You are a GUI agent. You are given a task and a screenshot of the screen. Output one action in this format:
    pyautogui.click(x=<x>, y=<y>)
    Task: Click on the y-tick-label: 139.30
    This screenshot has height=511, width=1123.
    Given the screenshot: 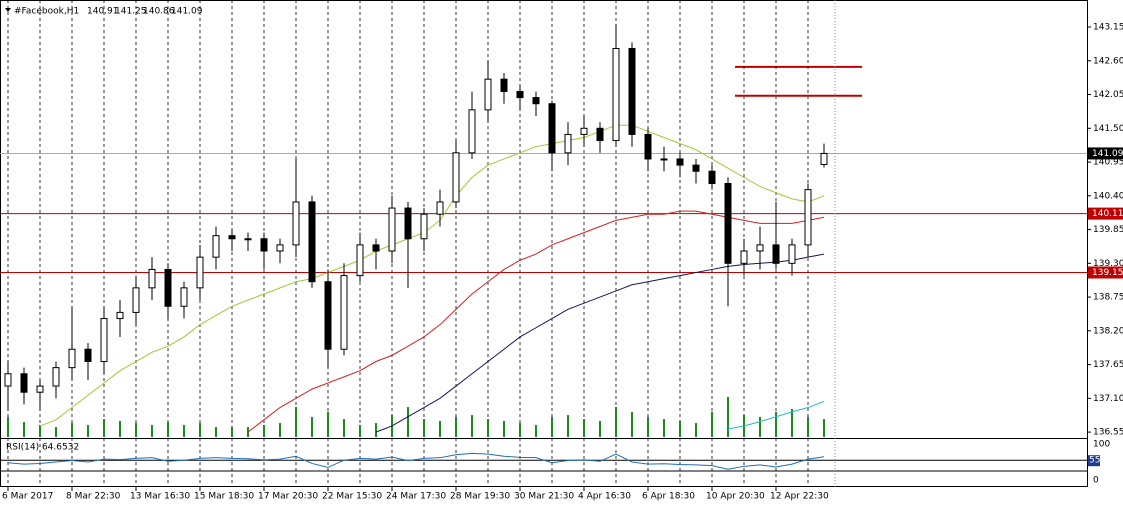 What is the action you would take?
    pyautogui.click(x=1108, y=264)
    